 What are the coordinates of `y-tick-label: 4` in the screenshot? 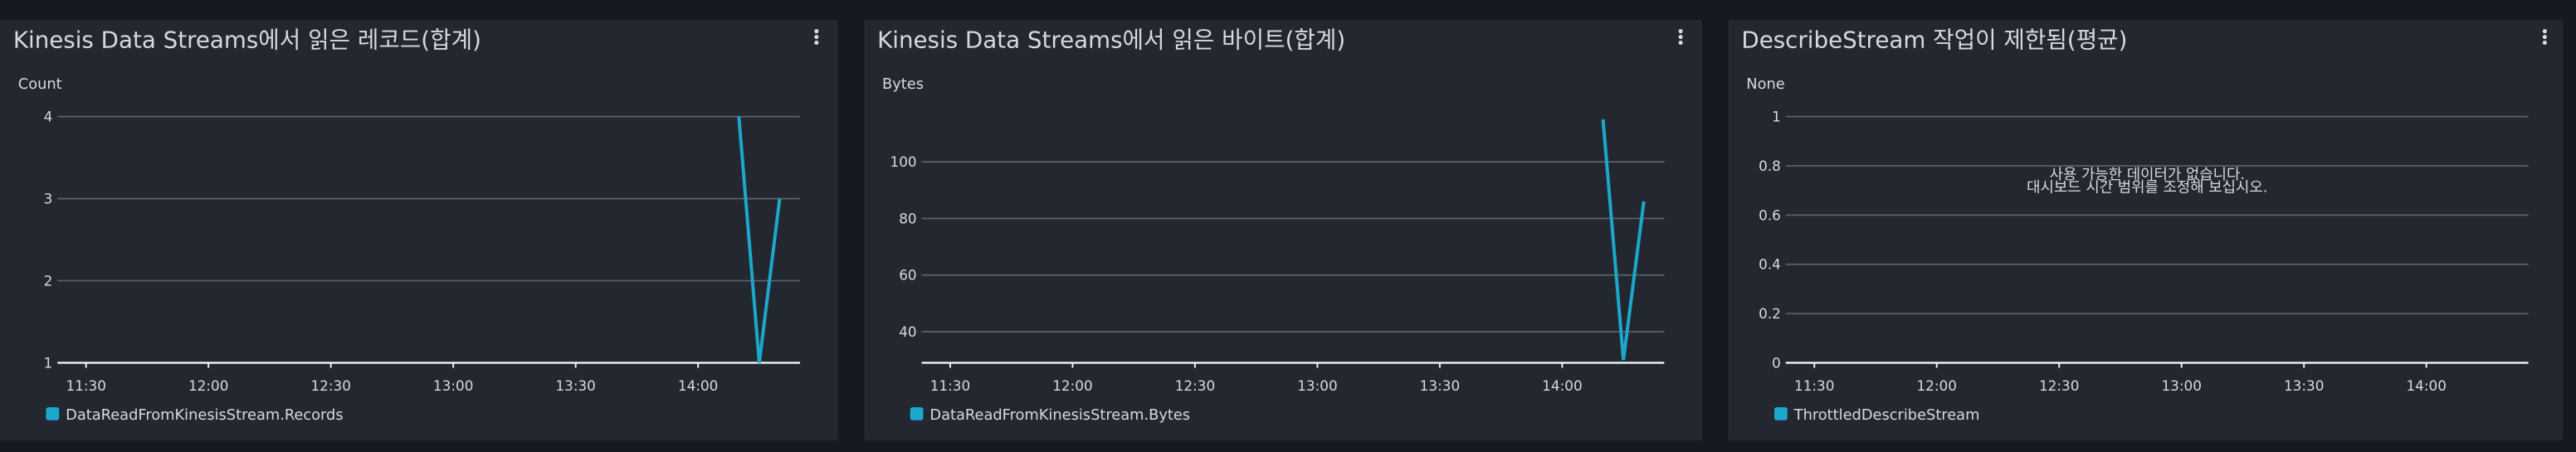 It's located at (49, 116).